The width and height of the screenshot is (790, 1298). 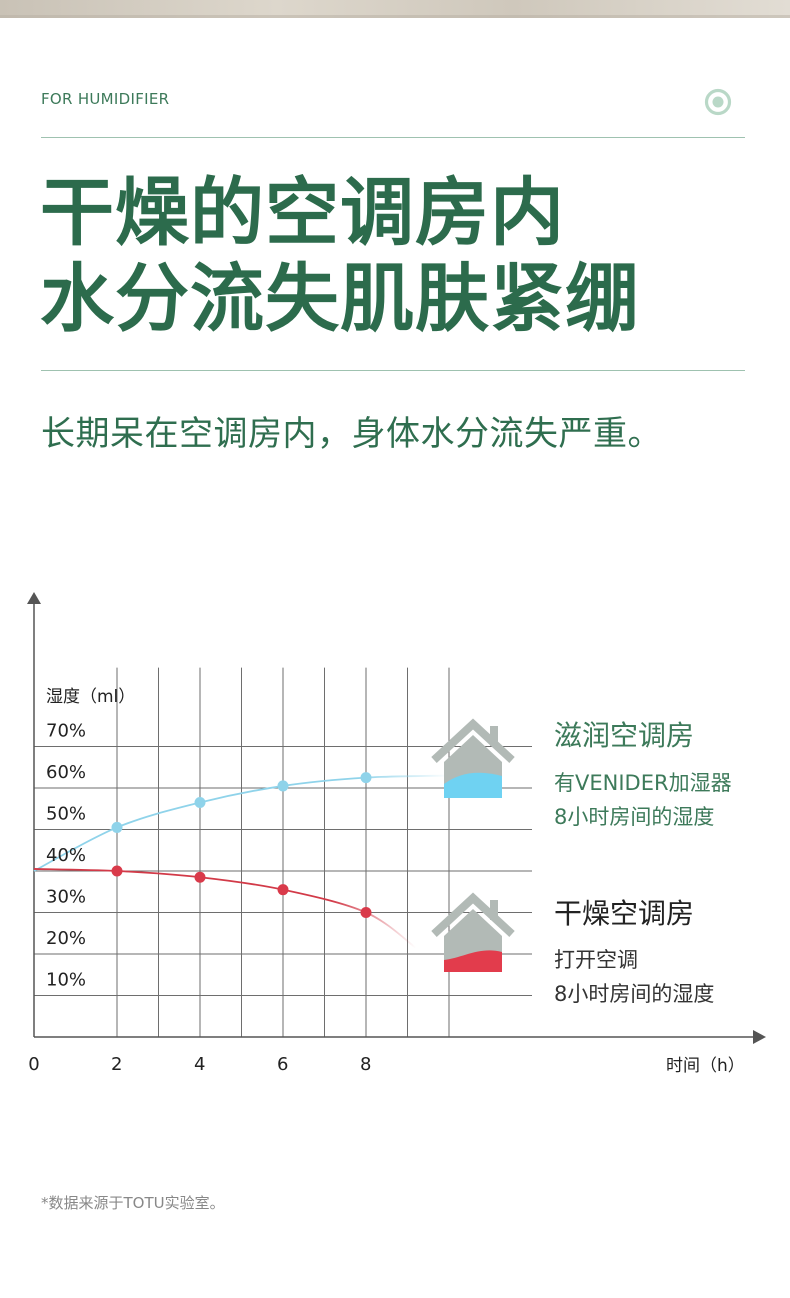 I want to click on x-axis-arrow, so click(x=759, y=1037).